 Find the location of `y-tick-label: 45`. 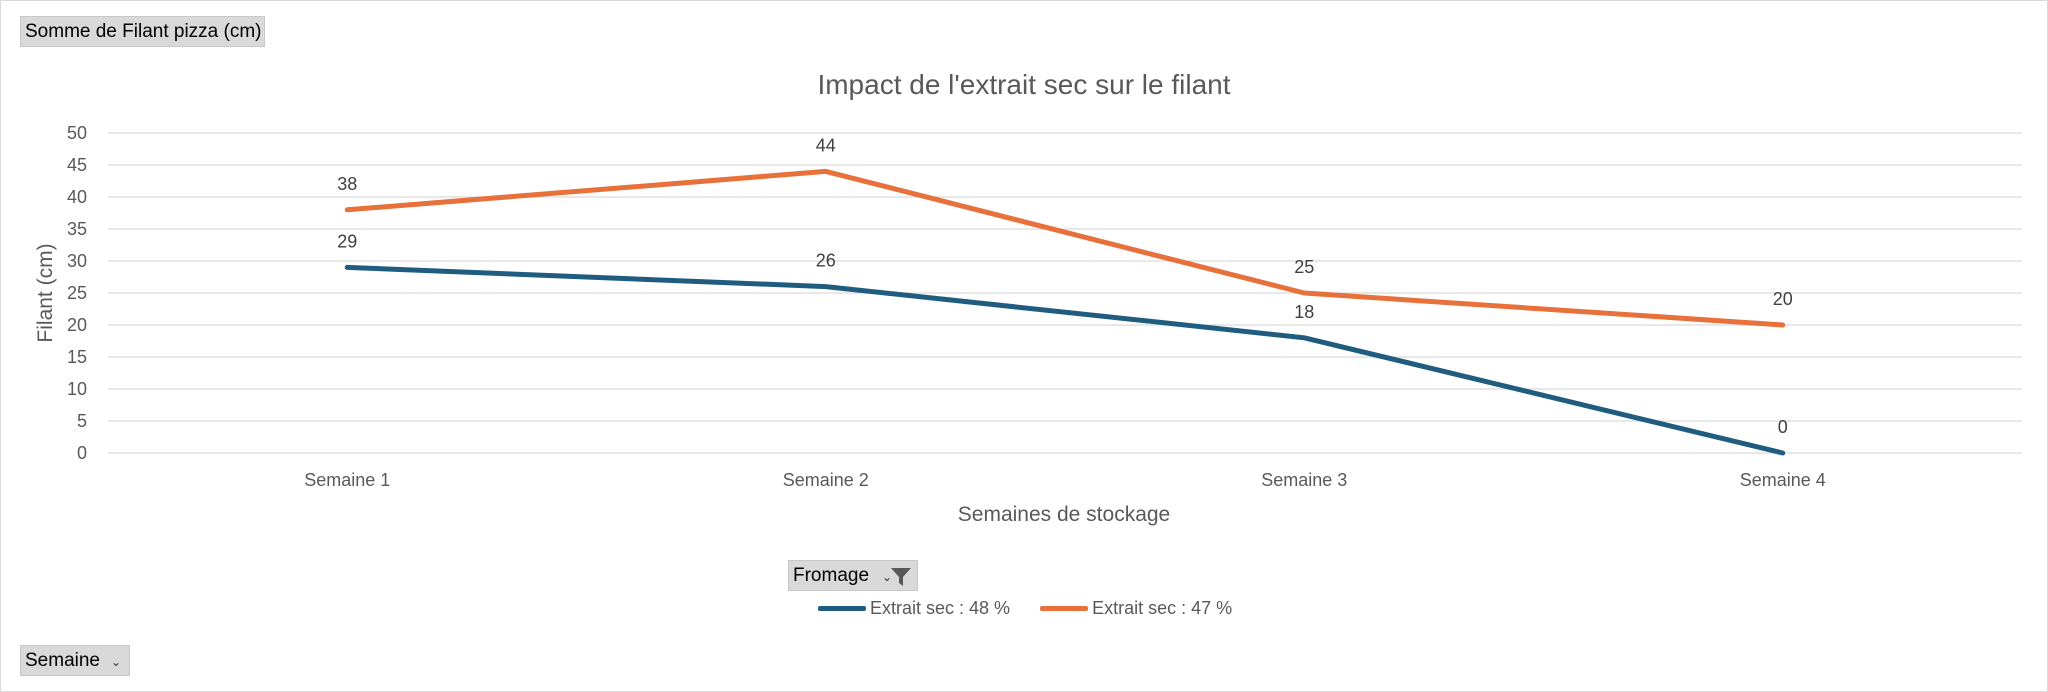

y-tick-label: 45 is located at coordinates (77, 165).